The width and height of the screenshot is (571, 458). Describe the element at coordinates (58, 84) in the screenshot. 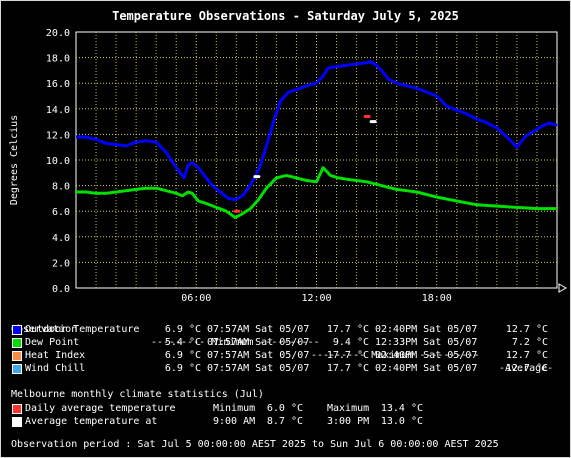

I see `y-tick-label: 16.0` at that location.